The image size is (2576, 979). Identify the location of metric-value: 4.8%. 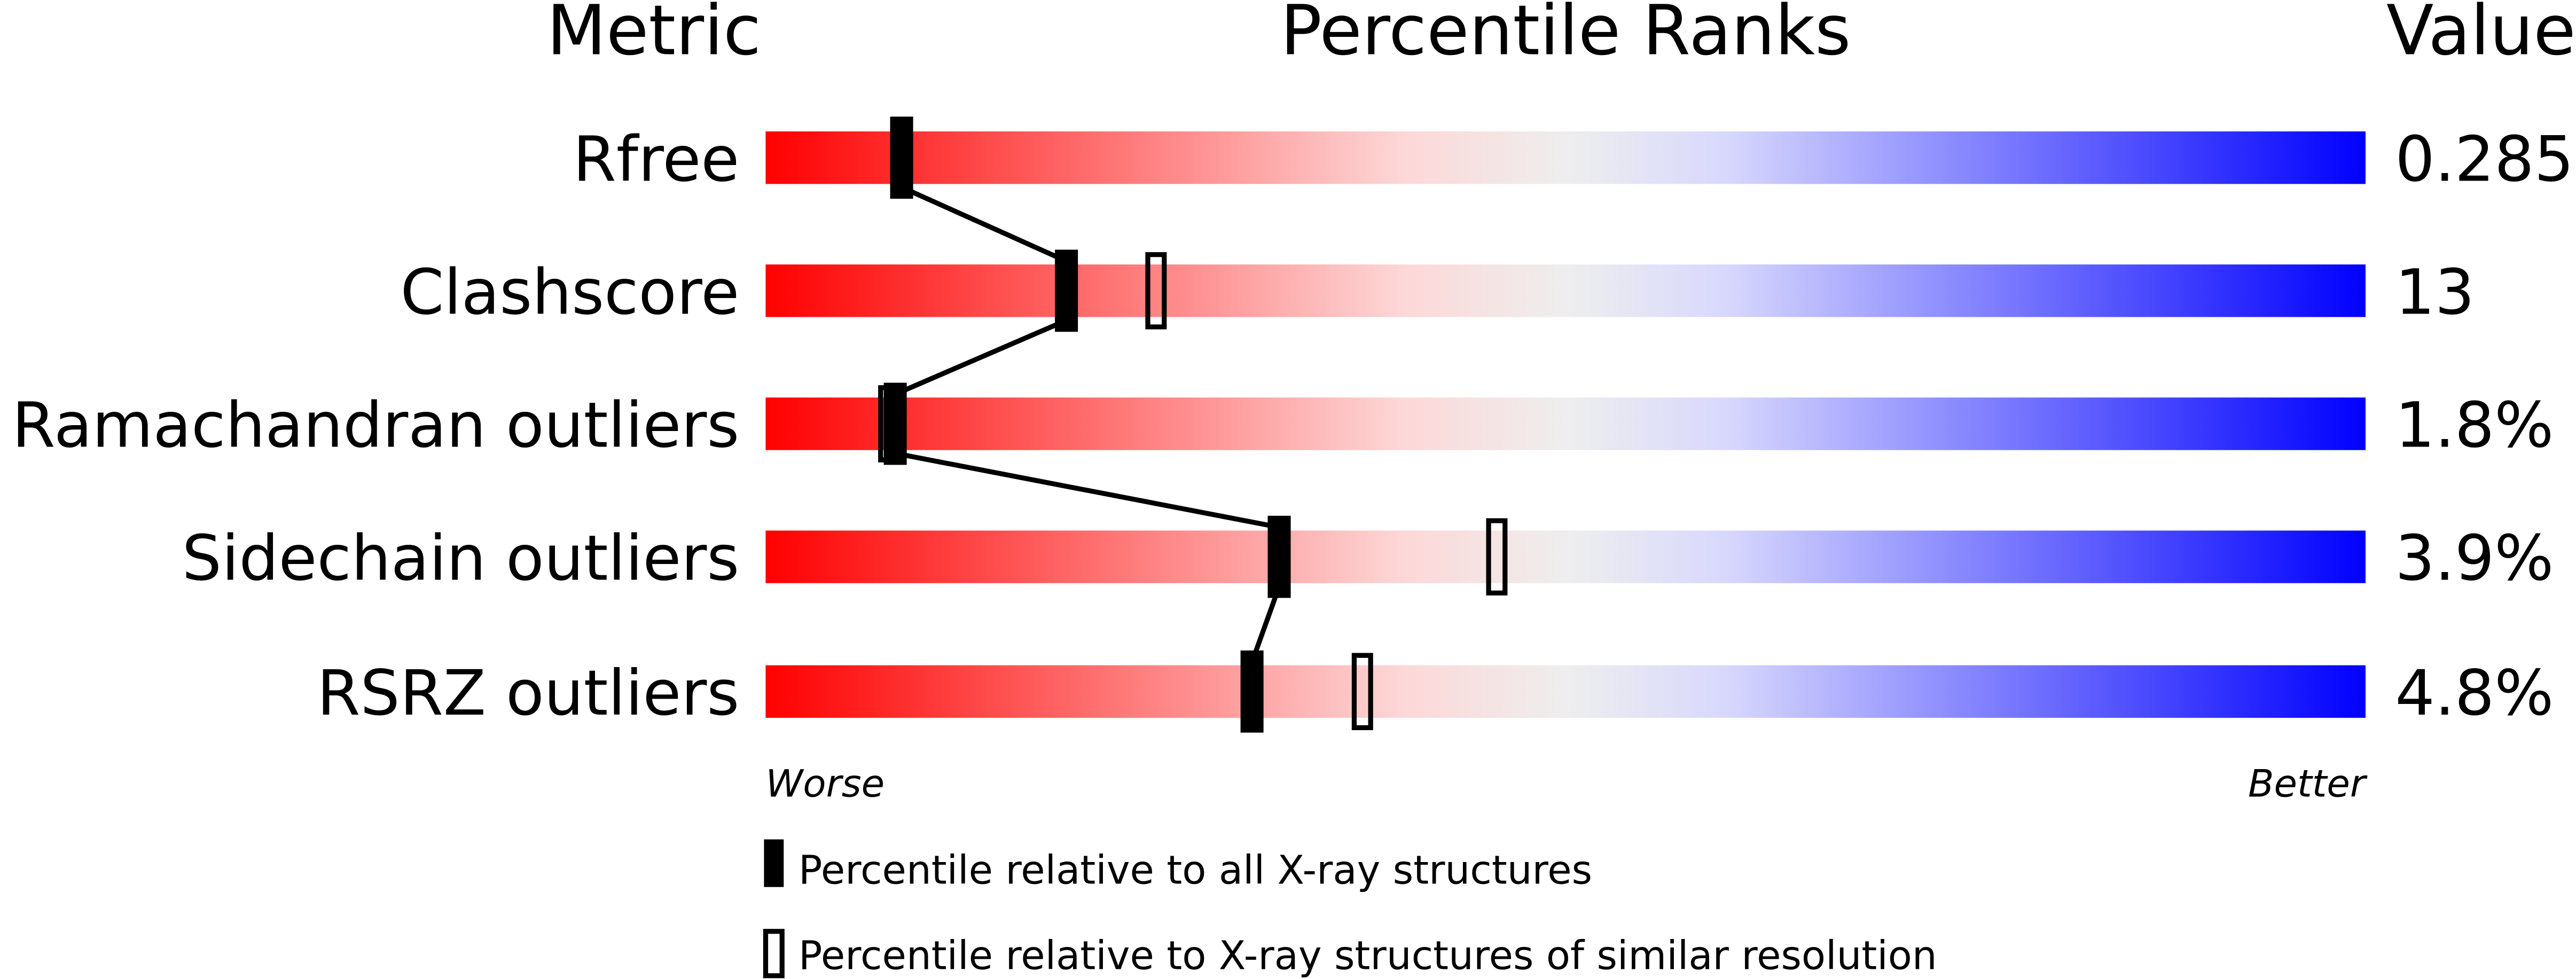
(2474, 693).